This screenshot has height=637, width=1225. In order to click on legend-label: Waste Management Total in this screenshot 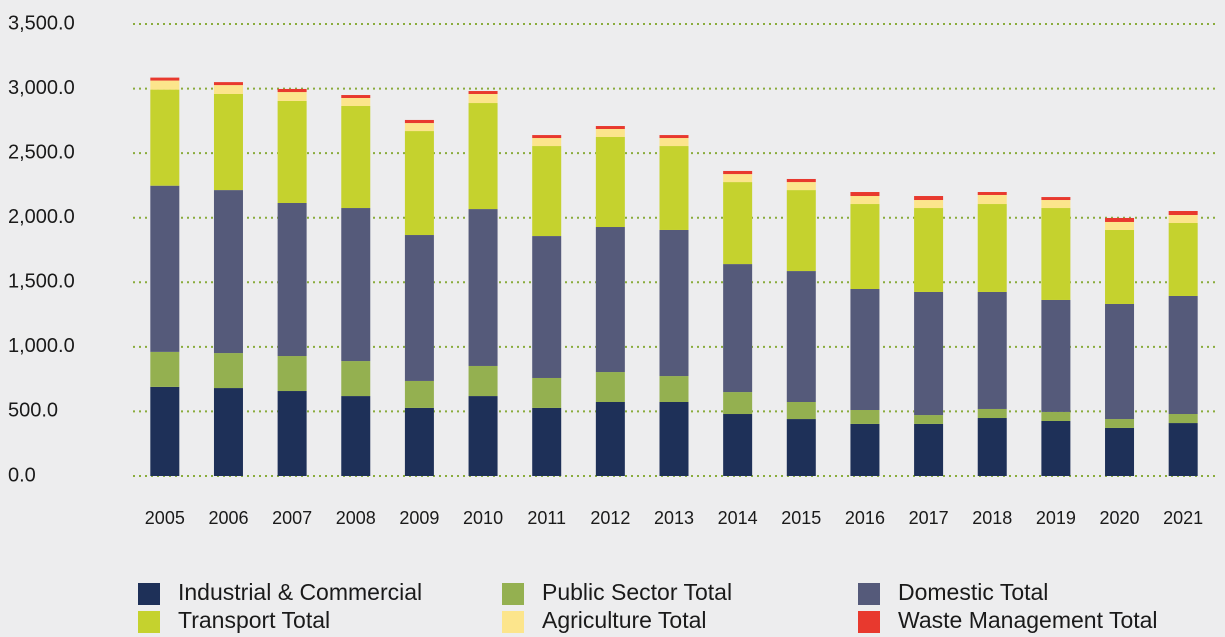, I will do `click(1028, 620)`.